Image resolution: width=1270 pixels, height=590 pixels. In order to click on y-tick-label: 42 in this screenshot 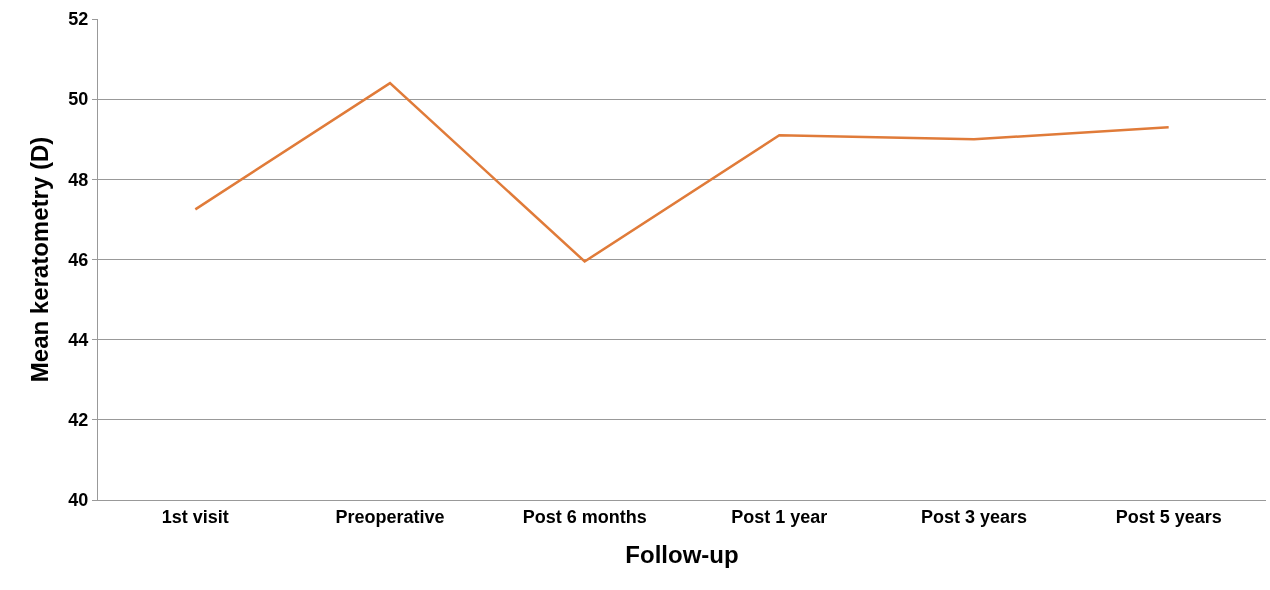, I will do `click(78, 420)`.